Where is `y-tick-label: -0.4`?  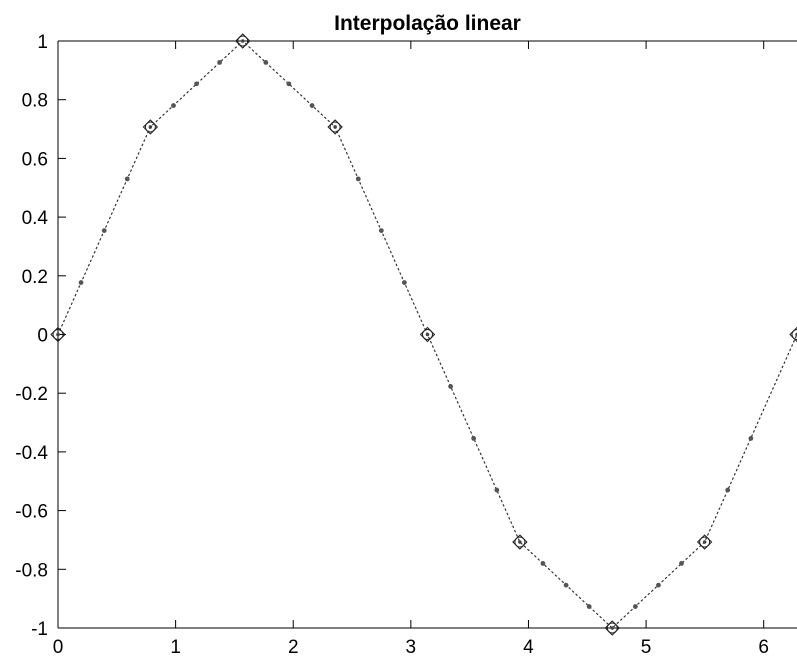 y-tick-label: -0.4 is located at coordinates (31, 453).